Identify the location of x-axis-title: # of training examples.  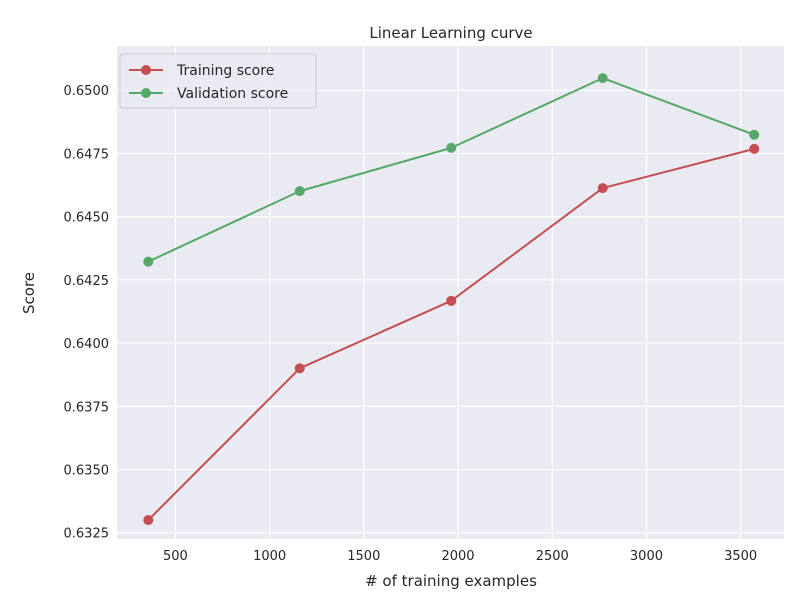
(451, 581).